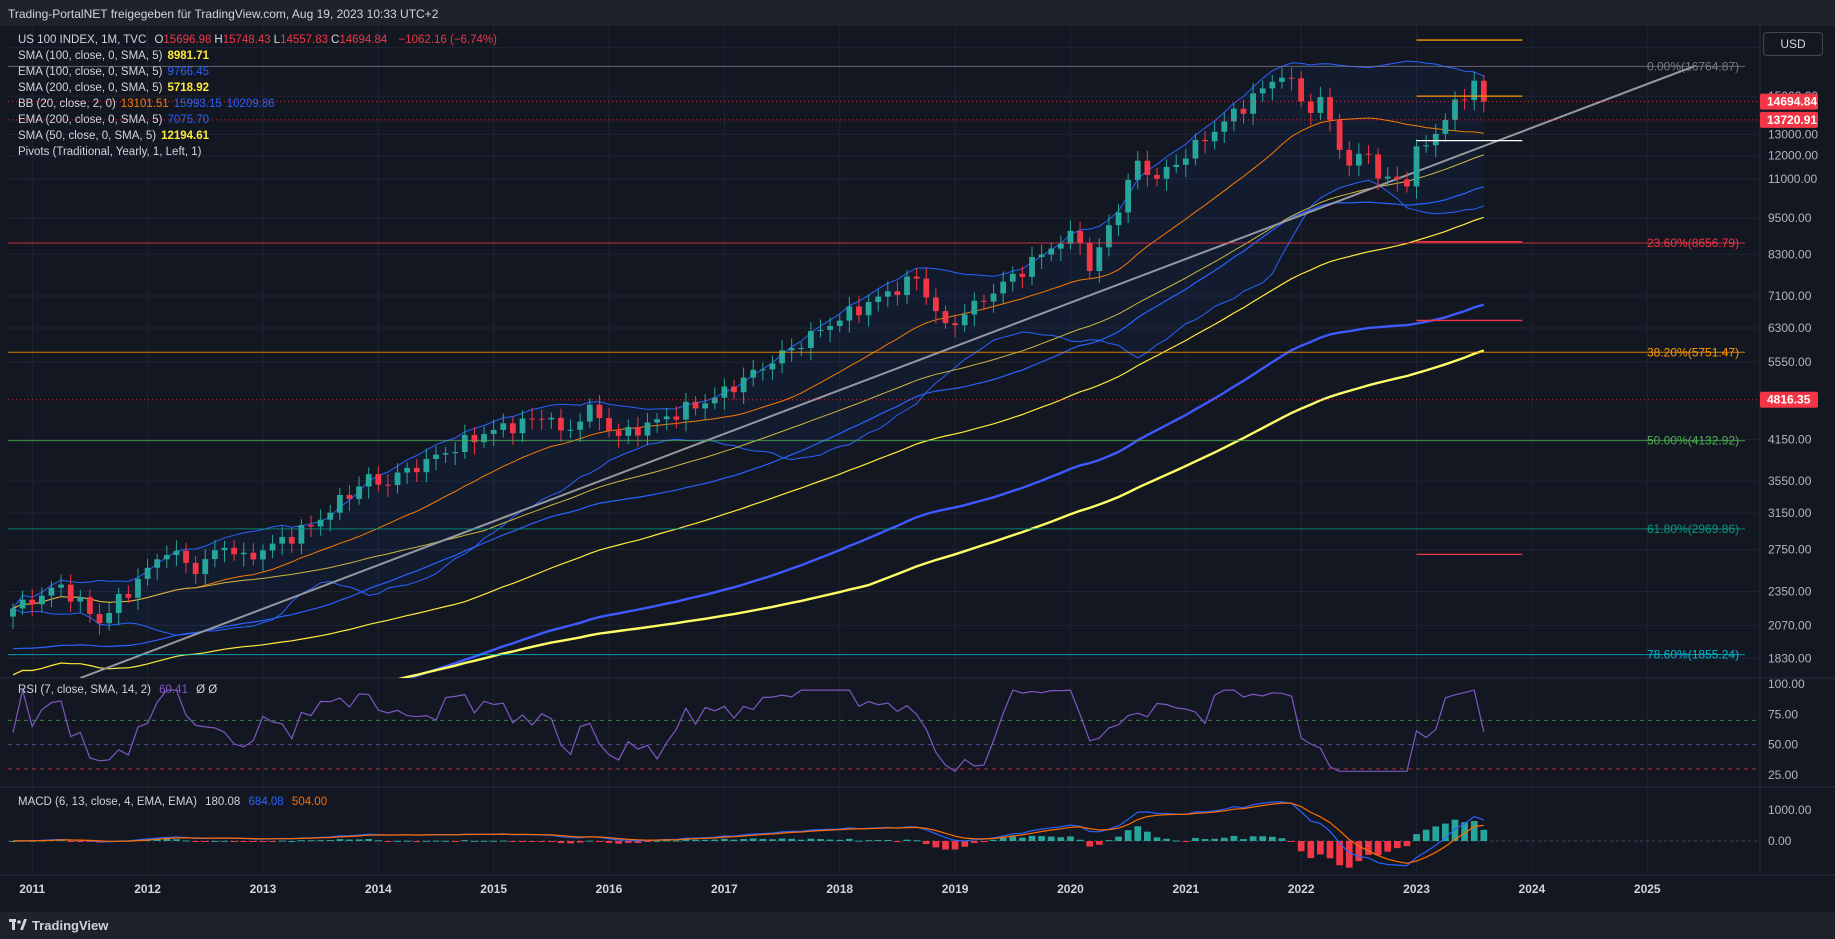  Describe the element at coordinates (87, 136) in the screenshot. I see `indicator-name: SMA (50, close, 0, SMA, 5)` at that location.